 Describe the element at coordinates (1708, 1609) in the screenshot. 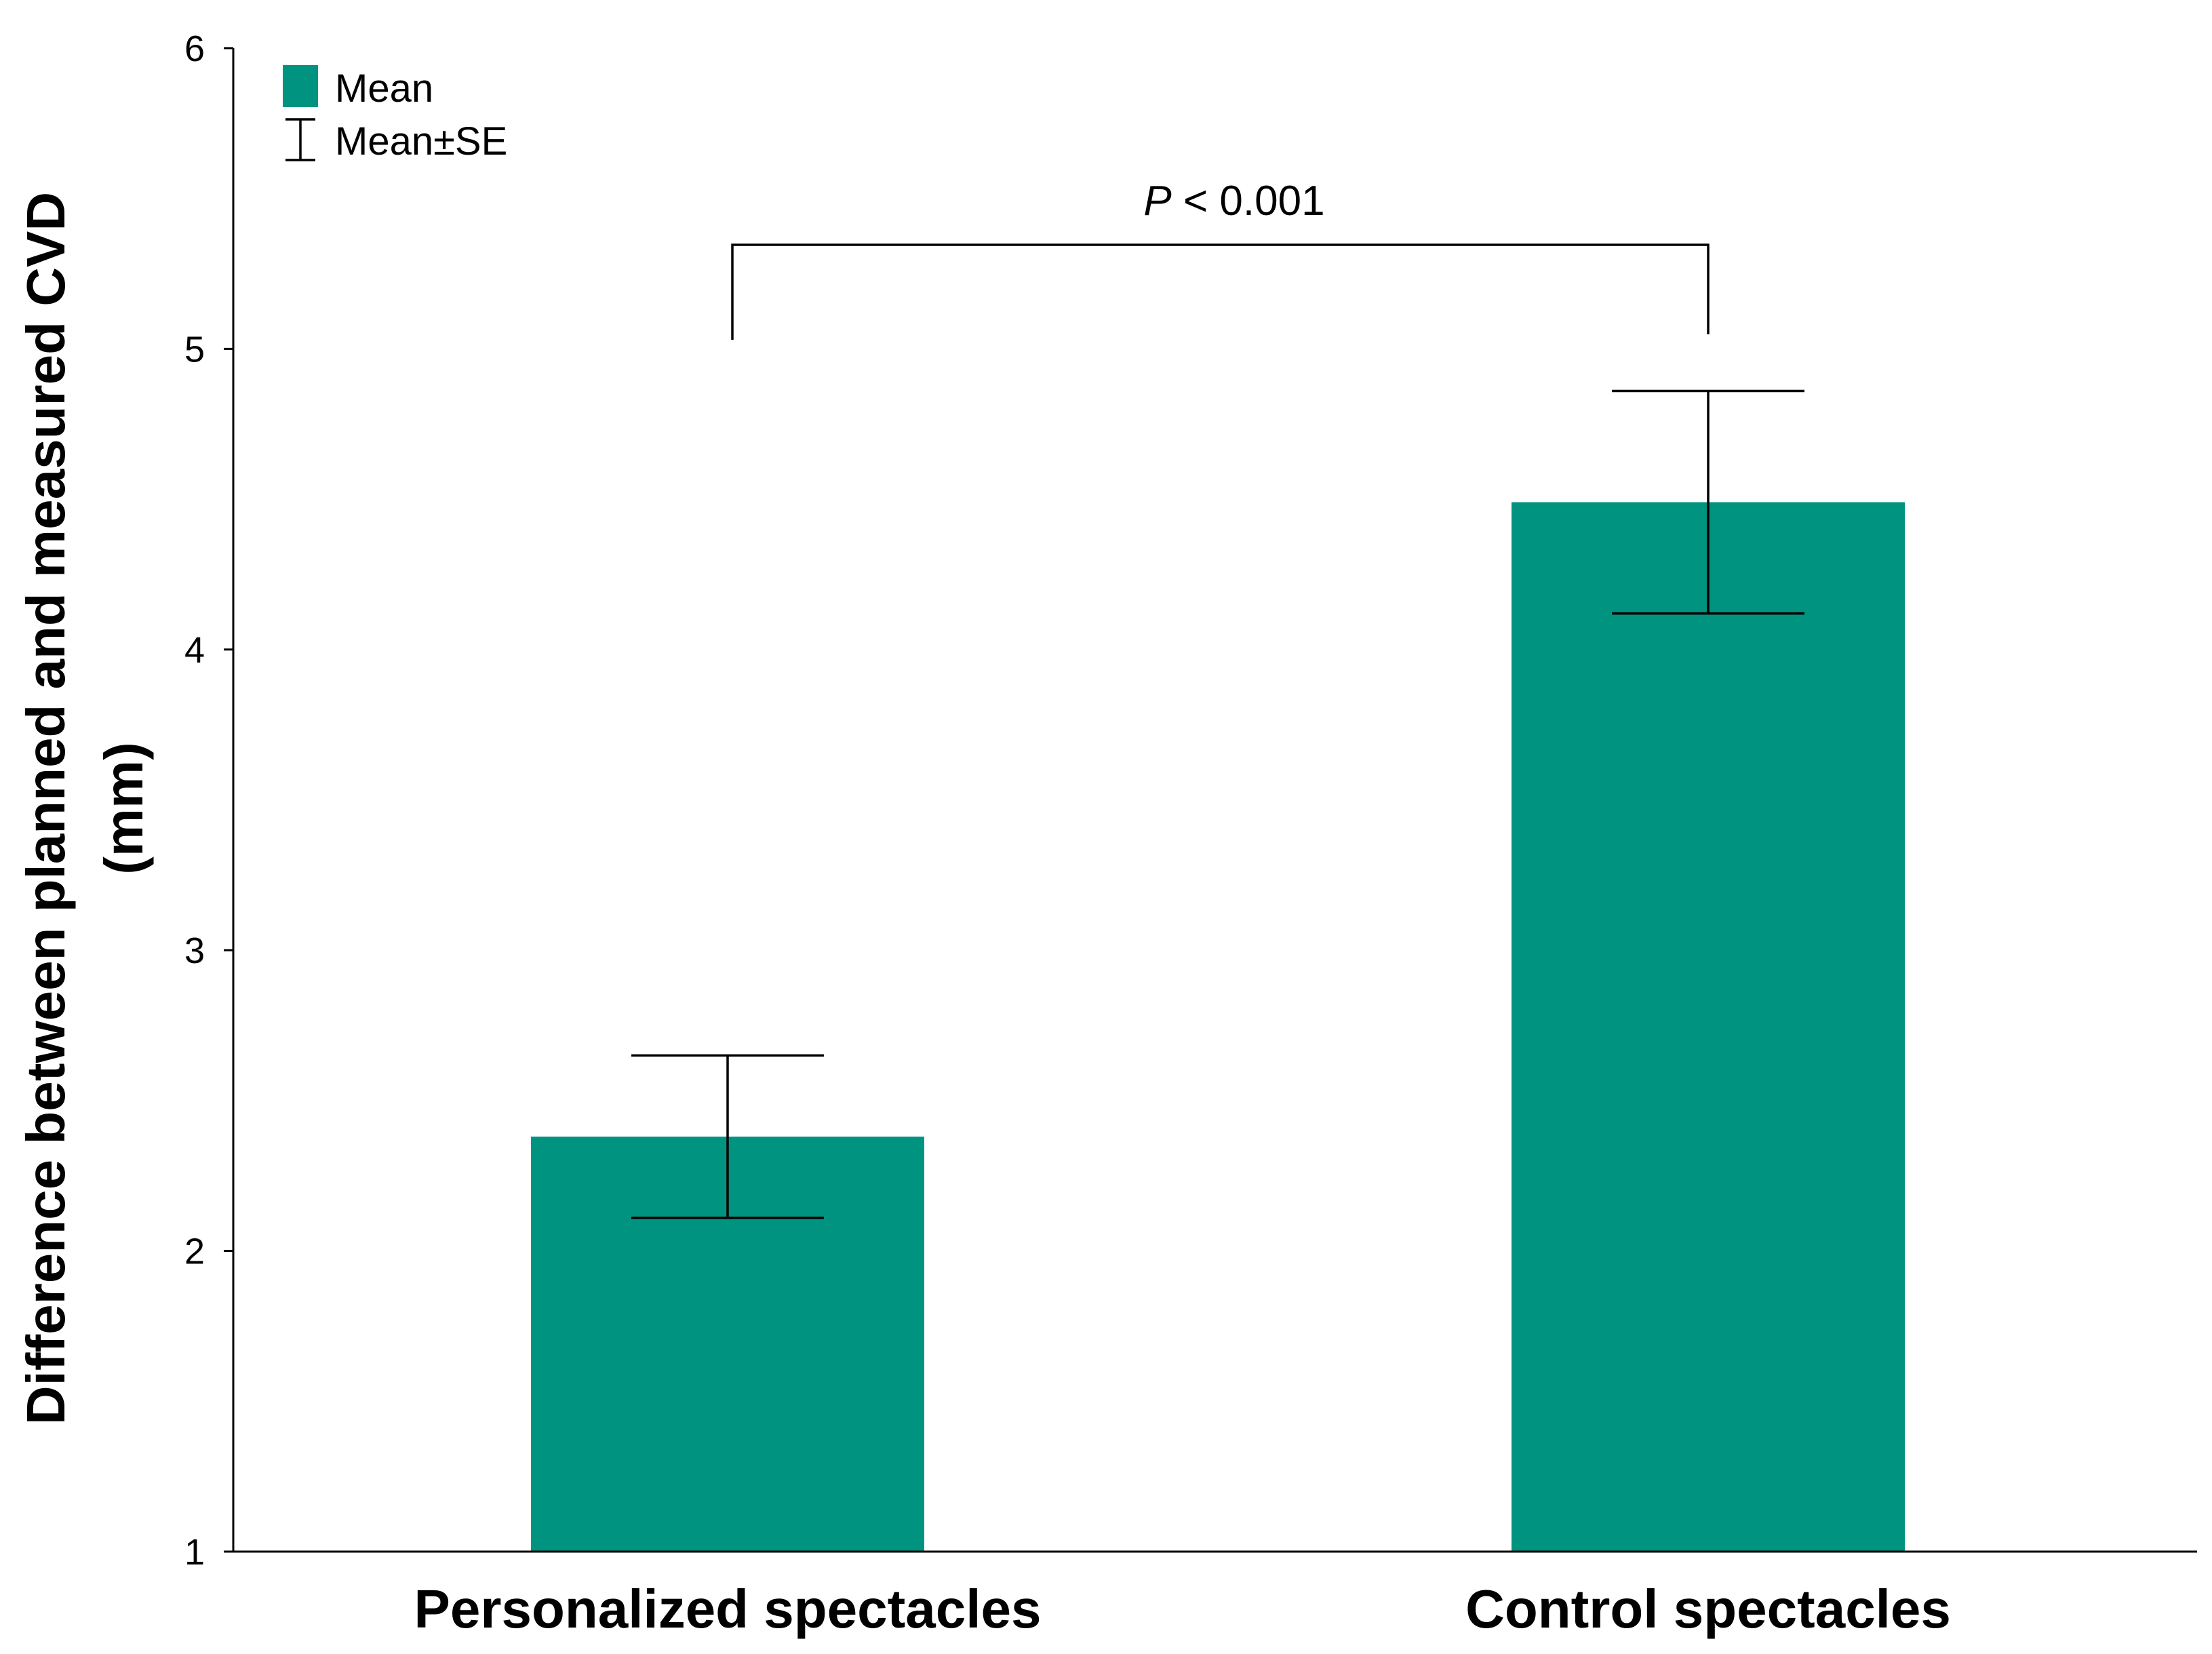

I see `x-category-label-control: Control spectacles` at that location.